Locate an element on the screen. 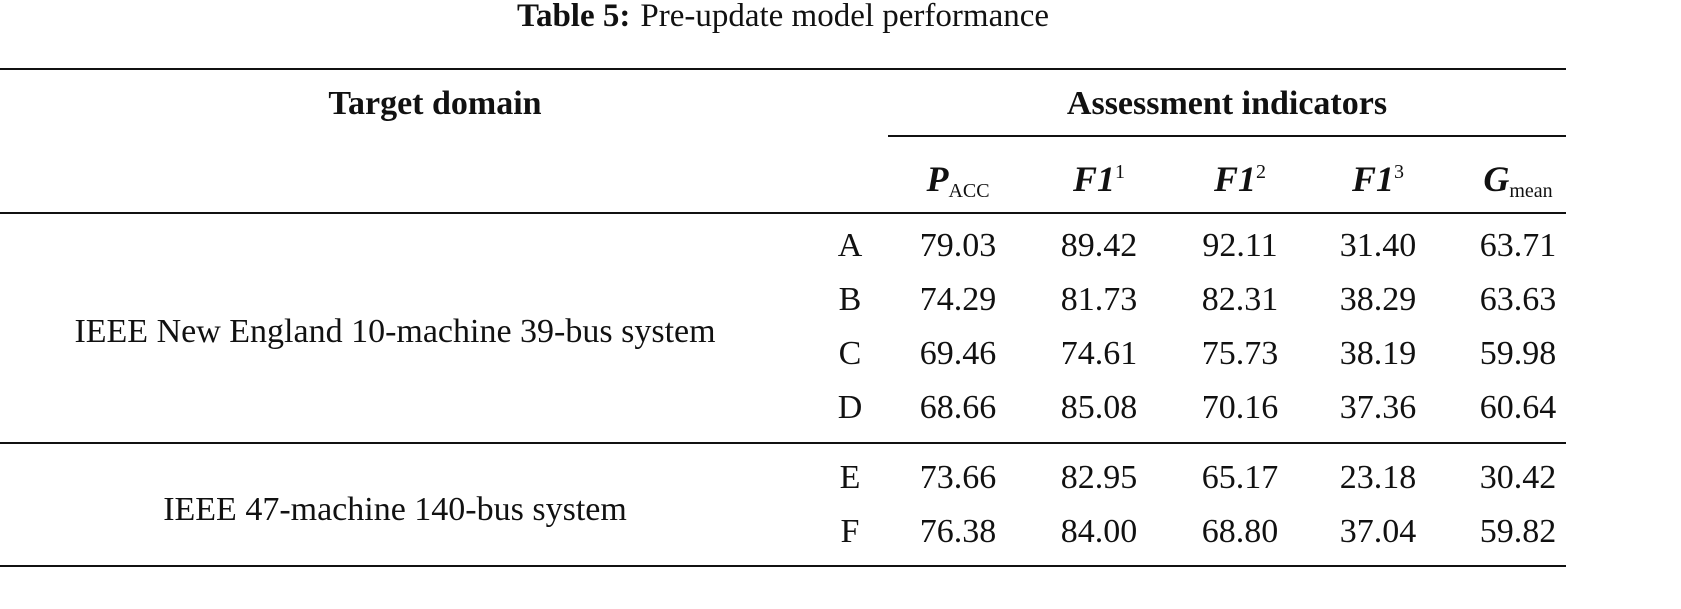 The width and height of the screenshot is (1681, 609). cell-value: 37.04 is located at coordinates (1378, 531).